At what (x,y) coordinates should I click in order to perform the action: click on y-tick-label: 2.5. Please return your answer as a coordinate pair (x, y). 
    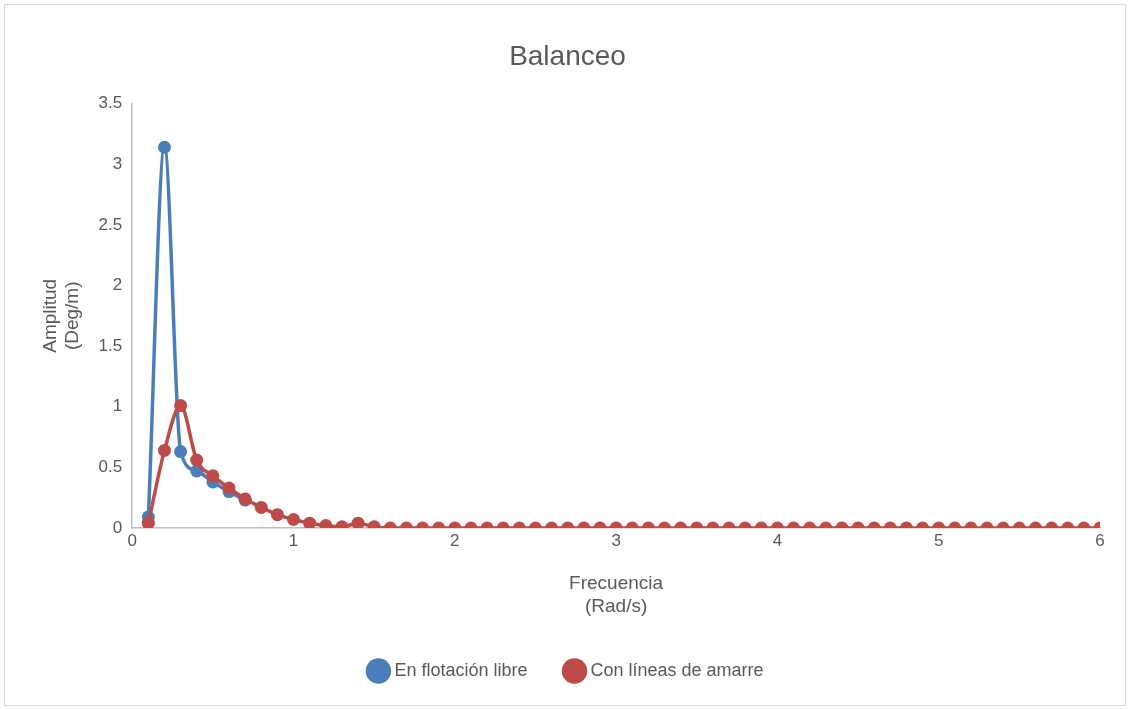
    Looking at the image, I should click on (110, 224).